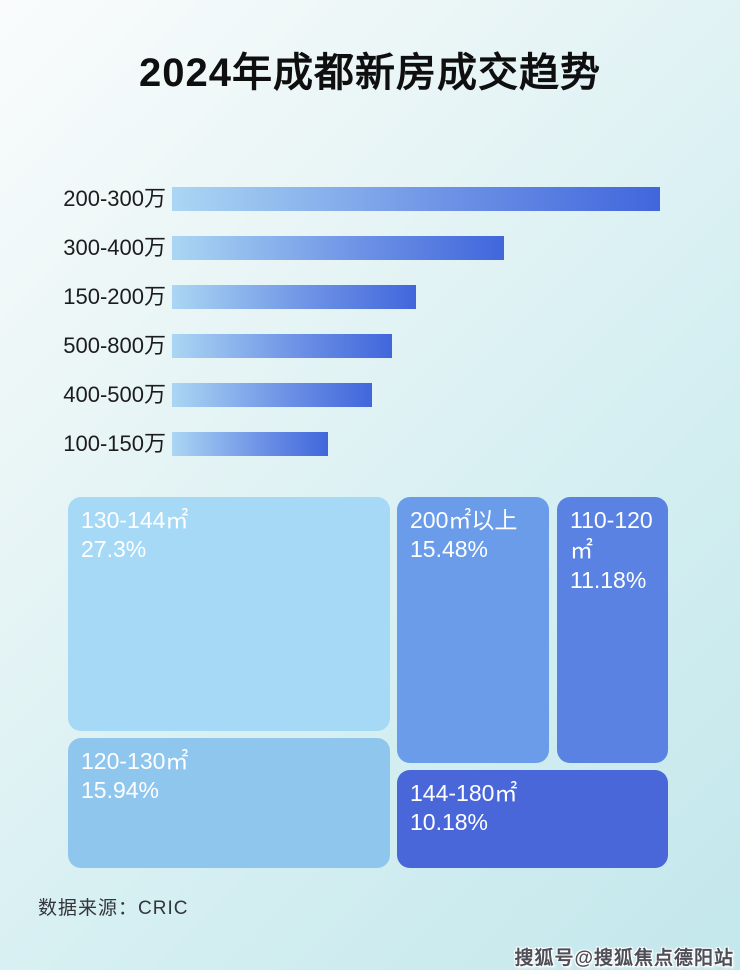 The height and width of the screenshot is (970, 740). What do you see at coordinates (114, 198) in the screenshot?
I see `bar-category-label: 200-300万` at bounding box center [114, 198].